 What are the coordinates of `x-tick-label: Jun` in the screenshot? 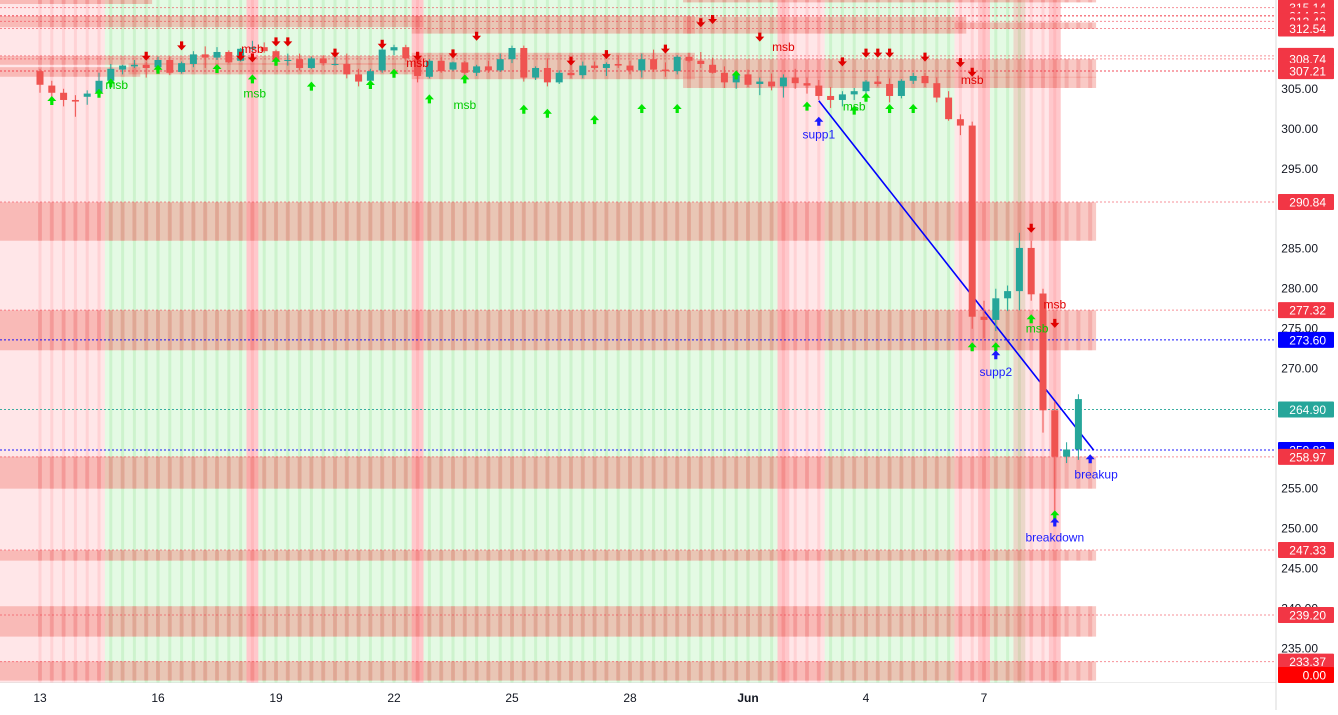 It's located at (747, 698).